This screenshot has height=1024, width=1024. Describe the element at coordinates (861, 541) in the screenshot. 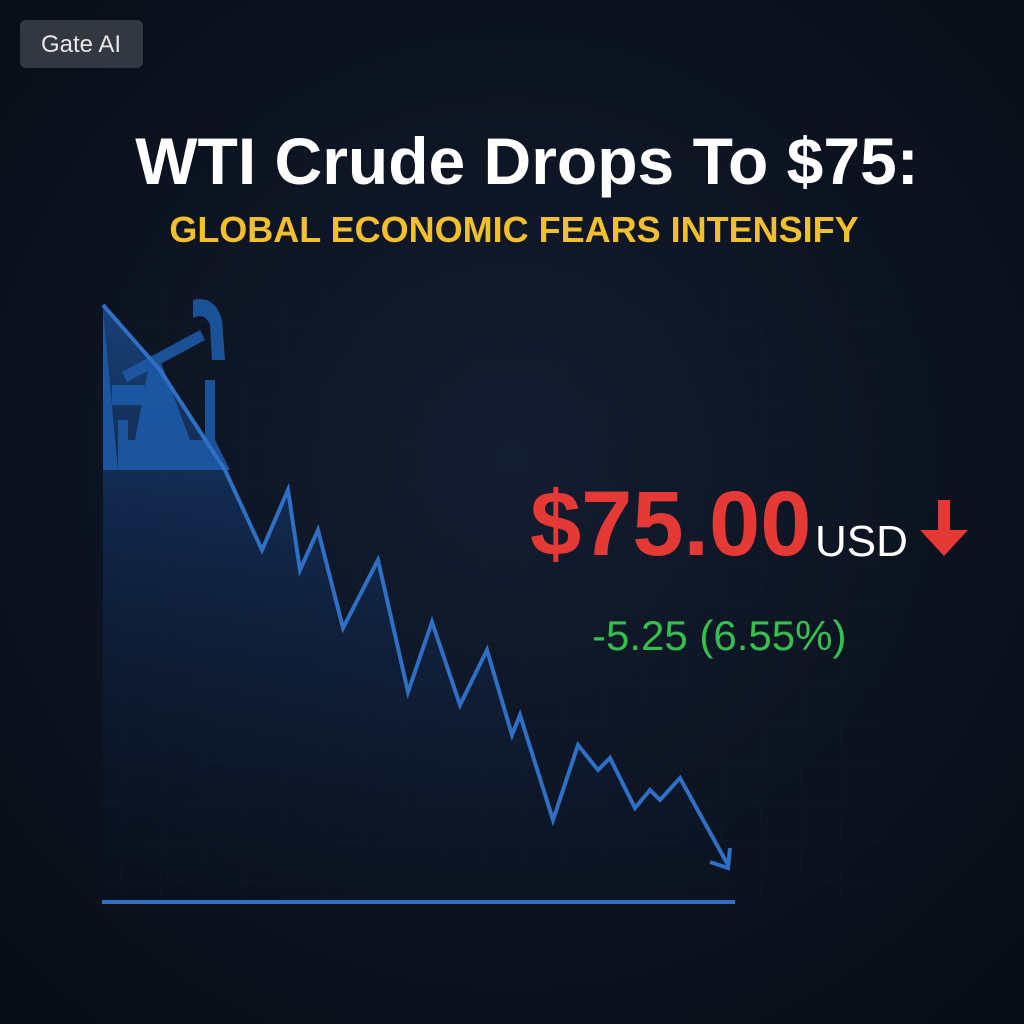

I see `price-unit: USD` at that location.